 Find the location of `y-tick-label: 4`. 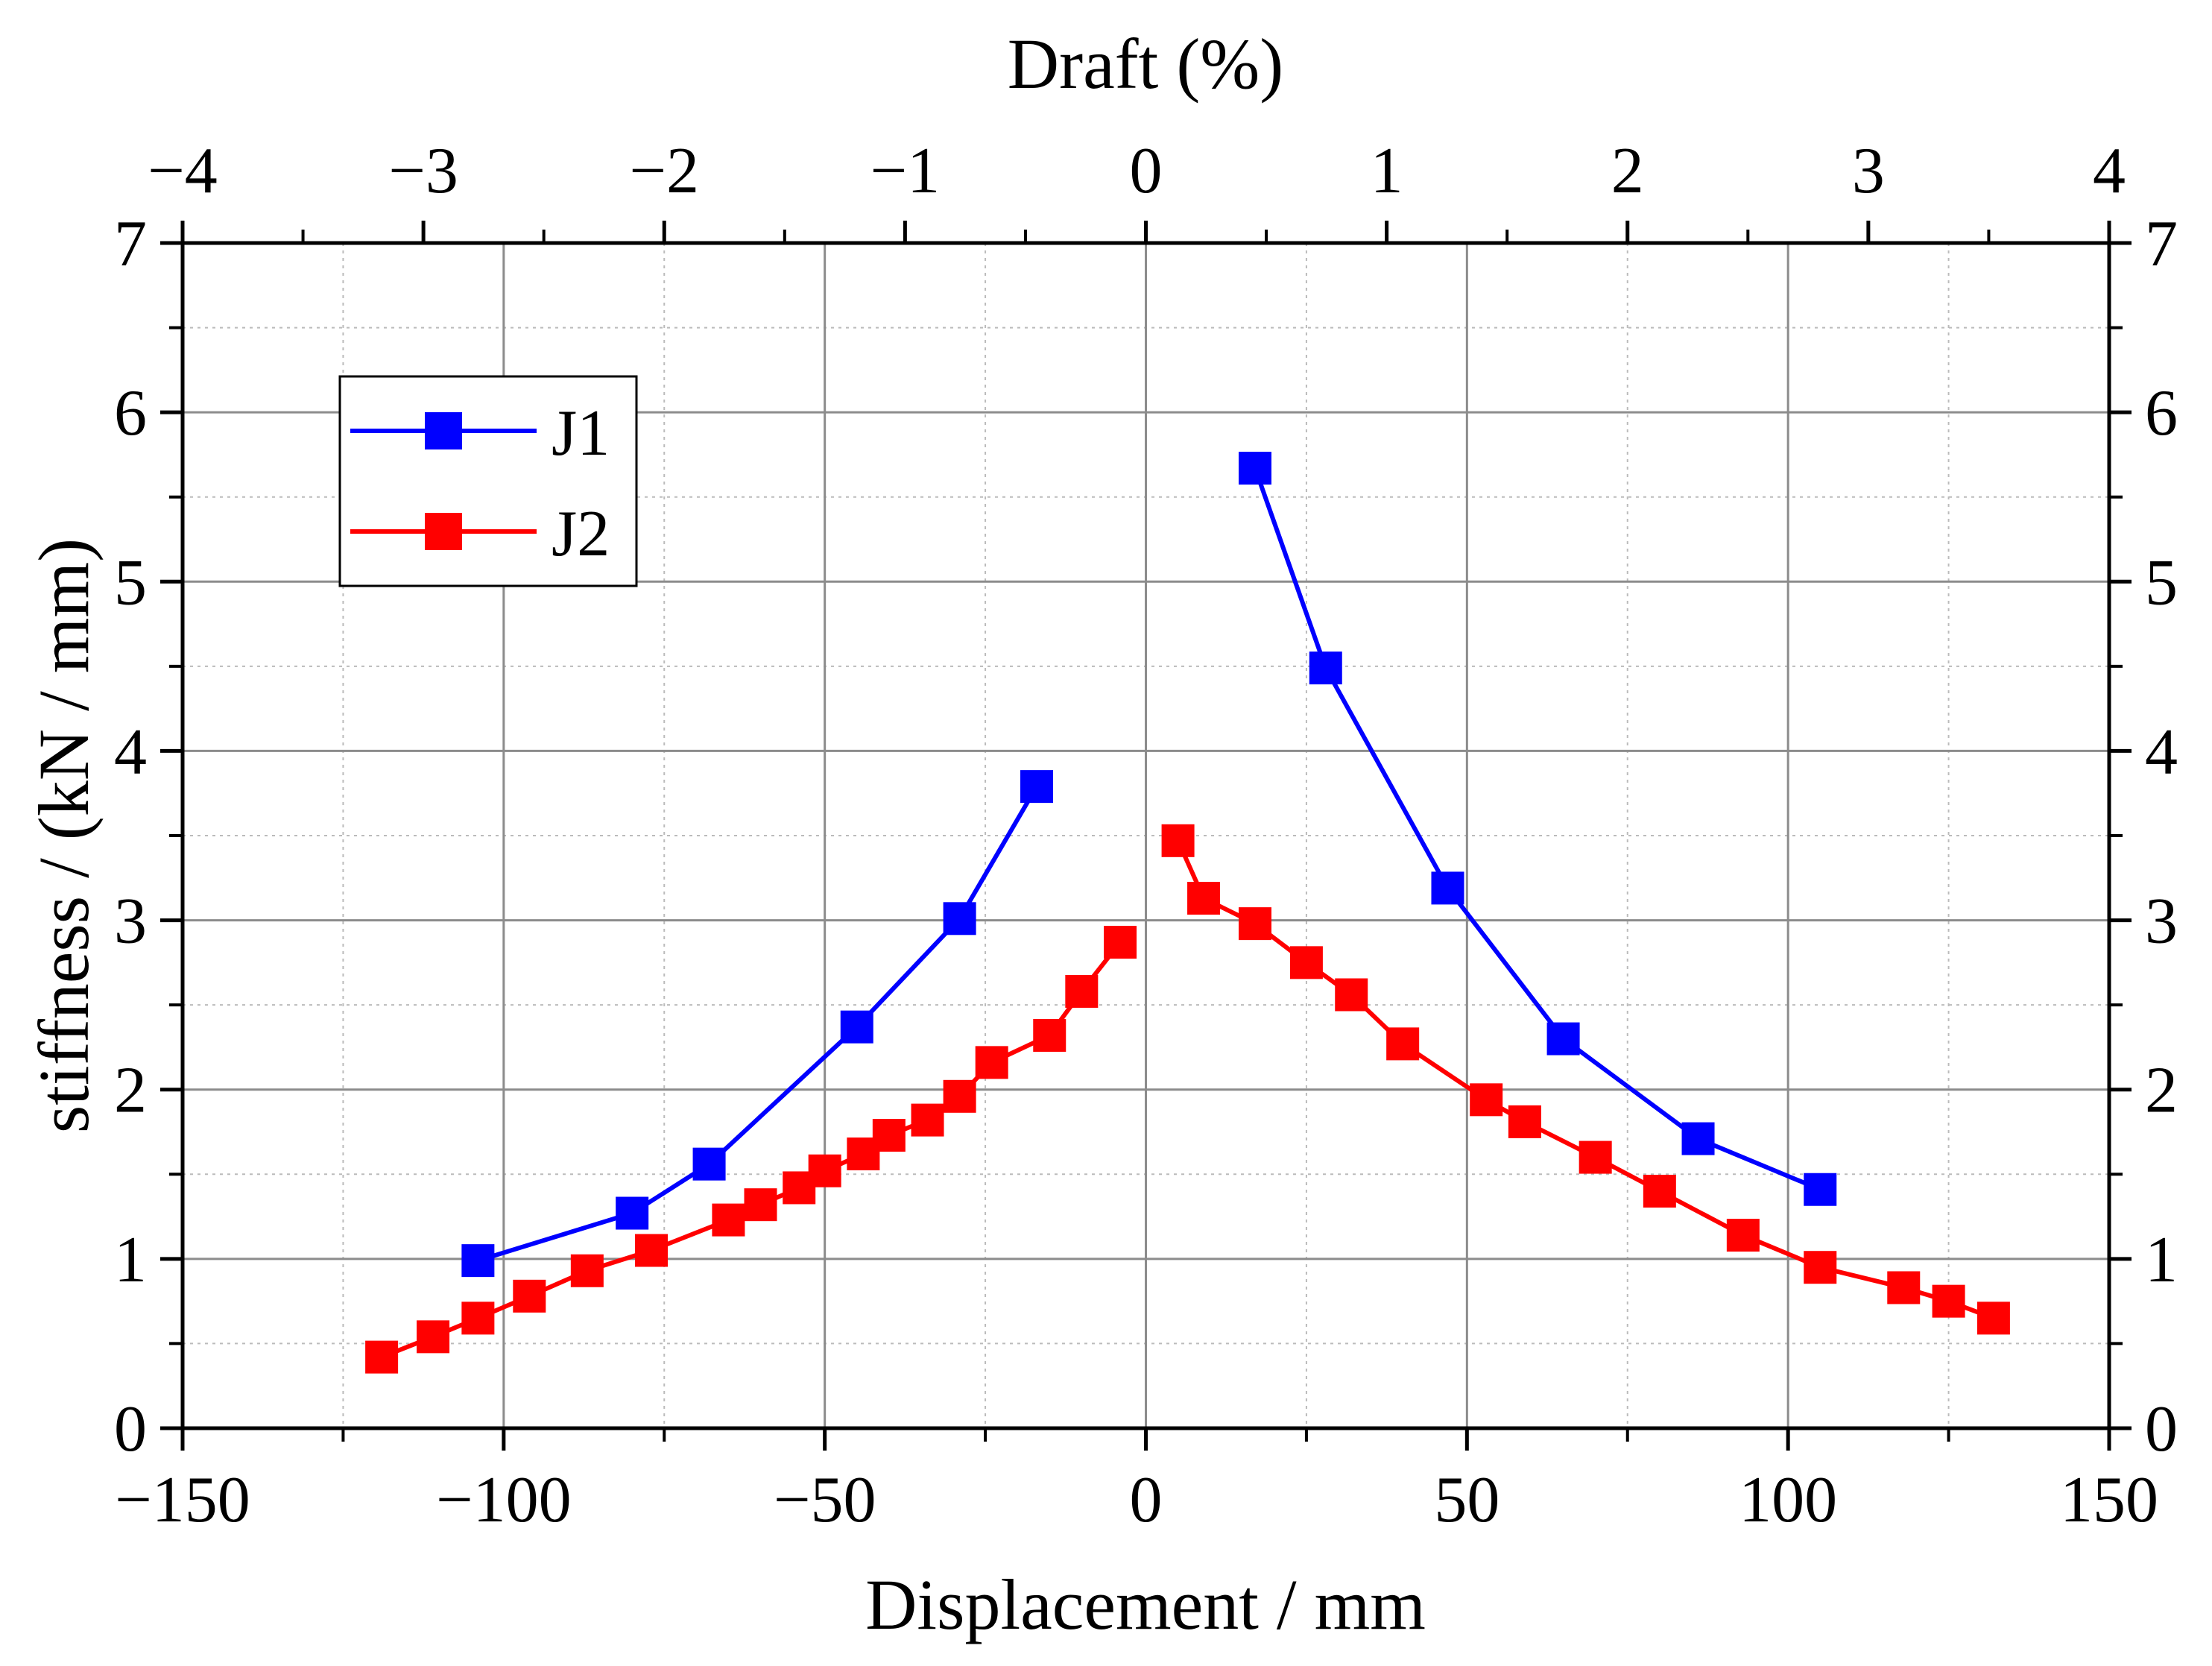

y-tick-label: 4 is located at coordinates (130, 752).